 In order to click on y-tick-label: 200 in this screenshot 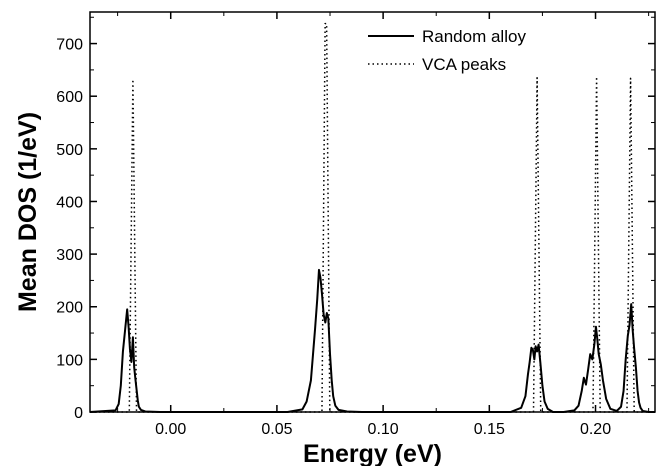, I will do `click(69, 308)`.